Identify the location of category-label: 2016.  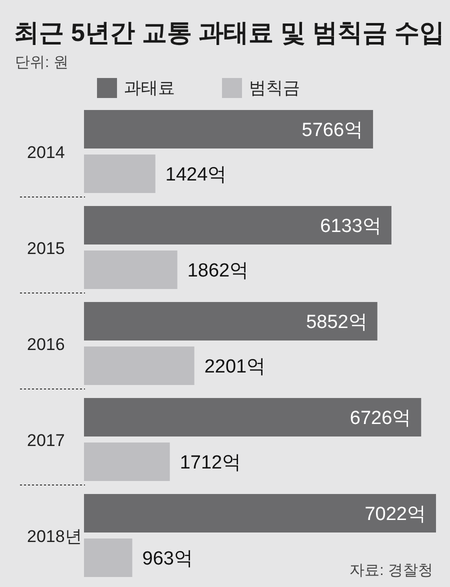
(46, 344).